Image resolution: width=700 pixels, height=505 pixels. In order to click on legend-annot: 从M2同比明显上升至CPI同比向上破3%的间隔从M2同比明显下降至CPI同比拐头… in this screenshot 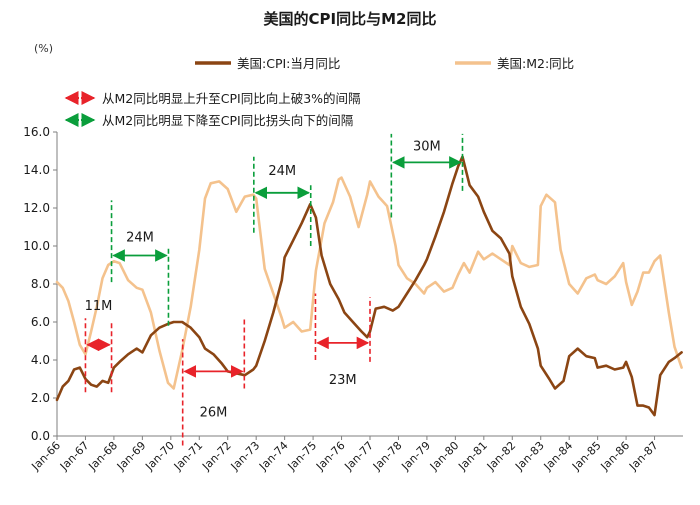, I will do `click(212, 109)`.